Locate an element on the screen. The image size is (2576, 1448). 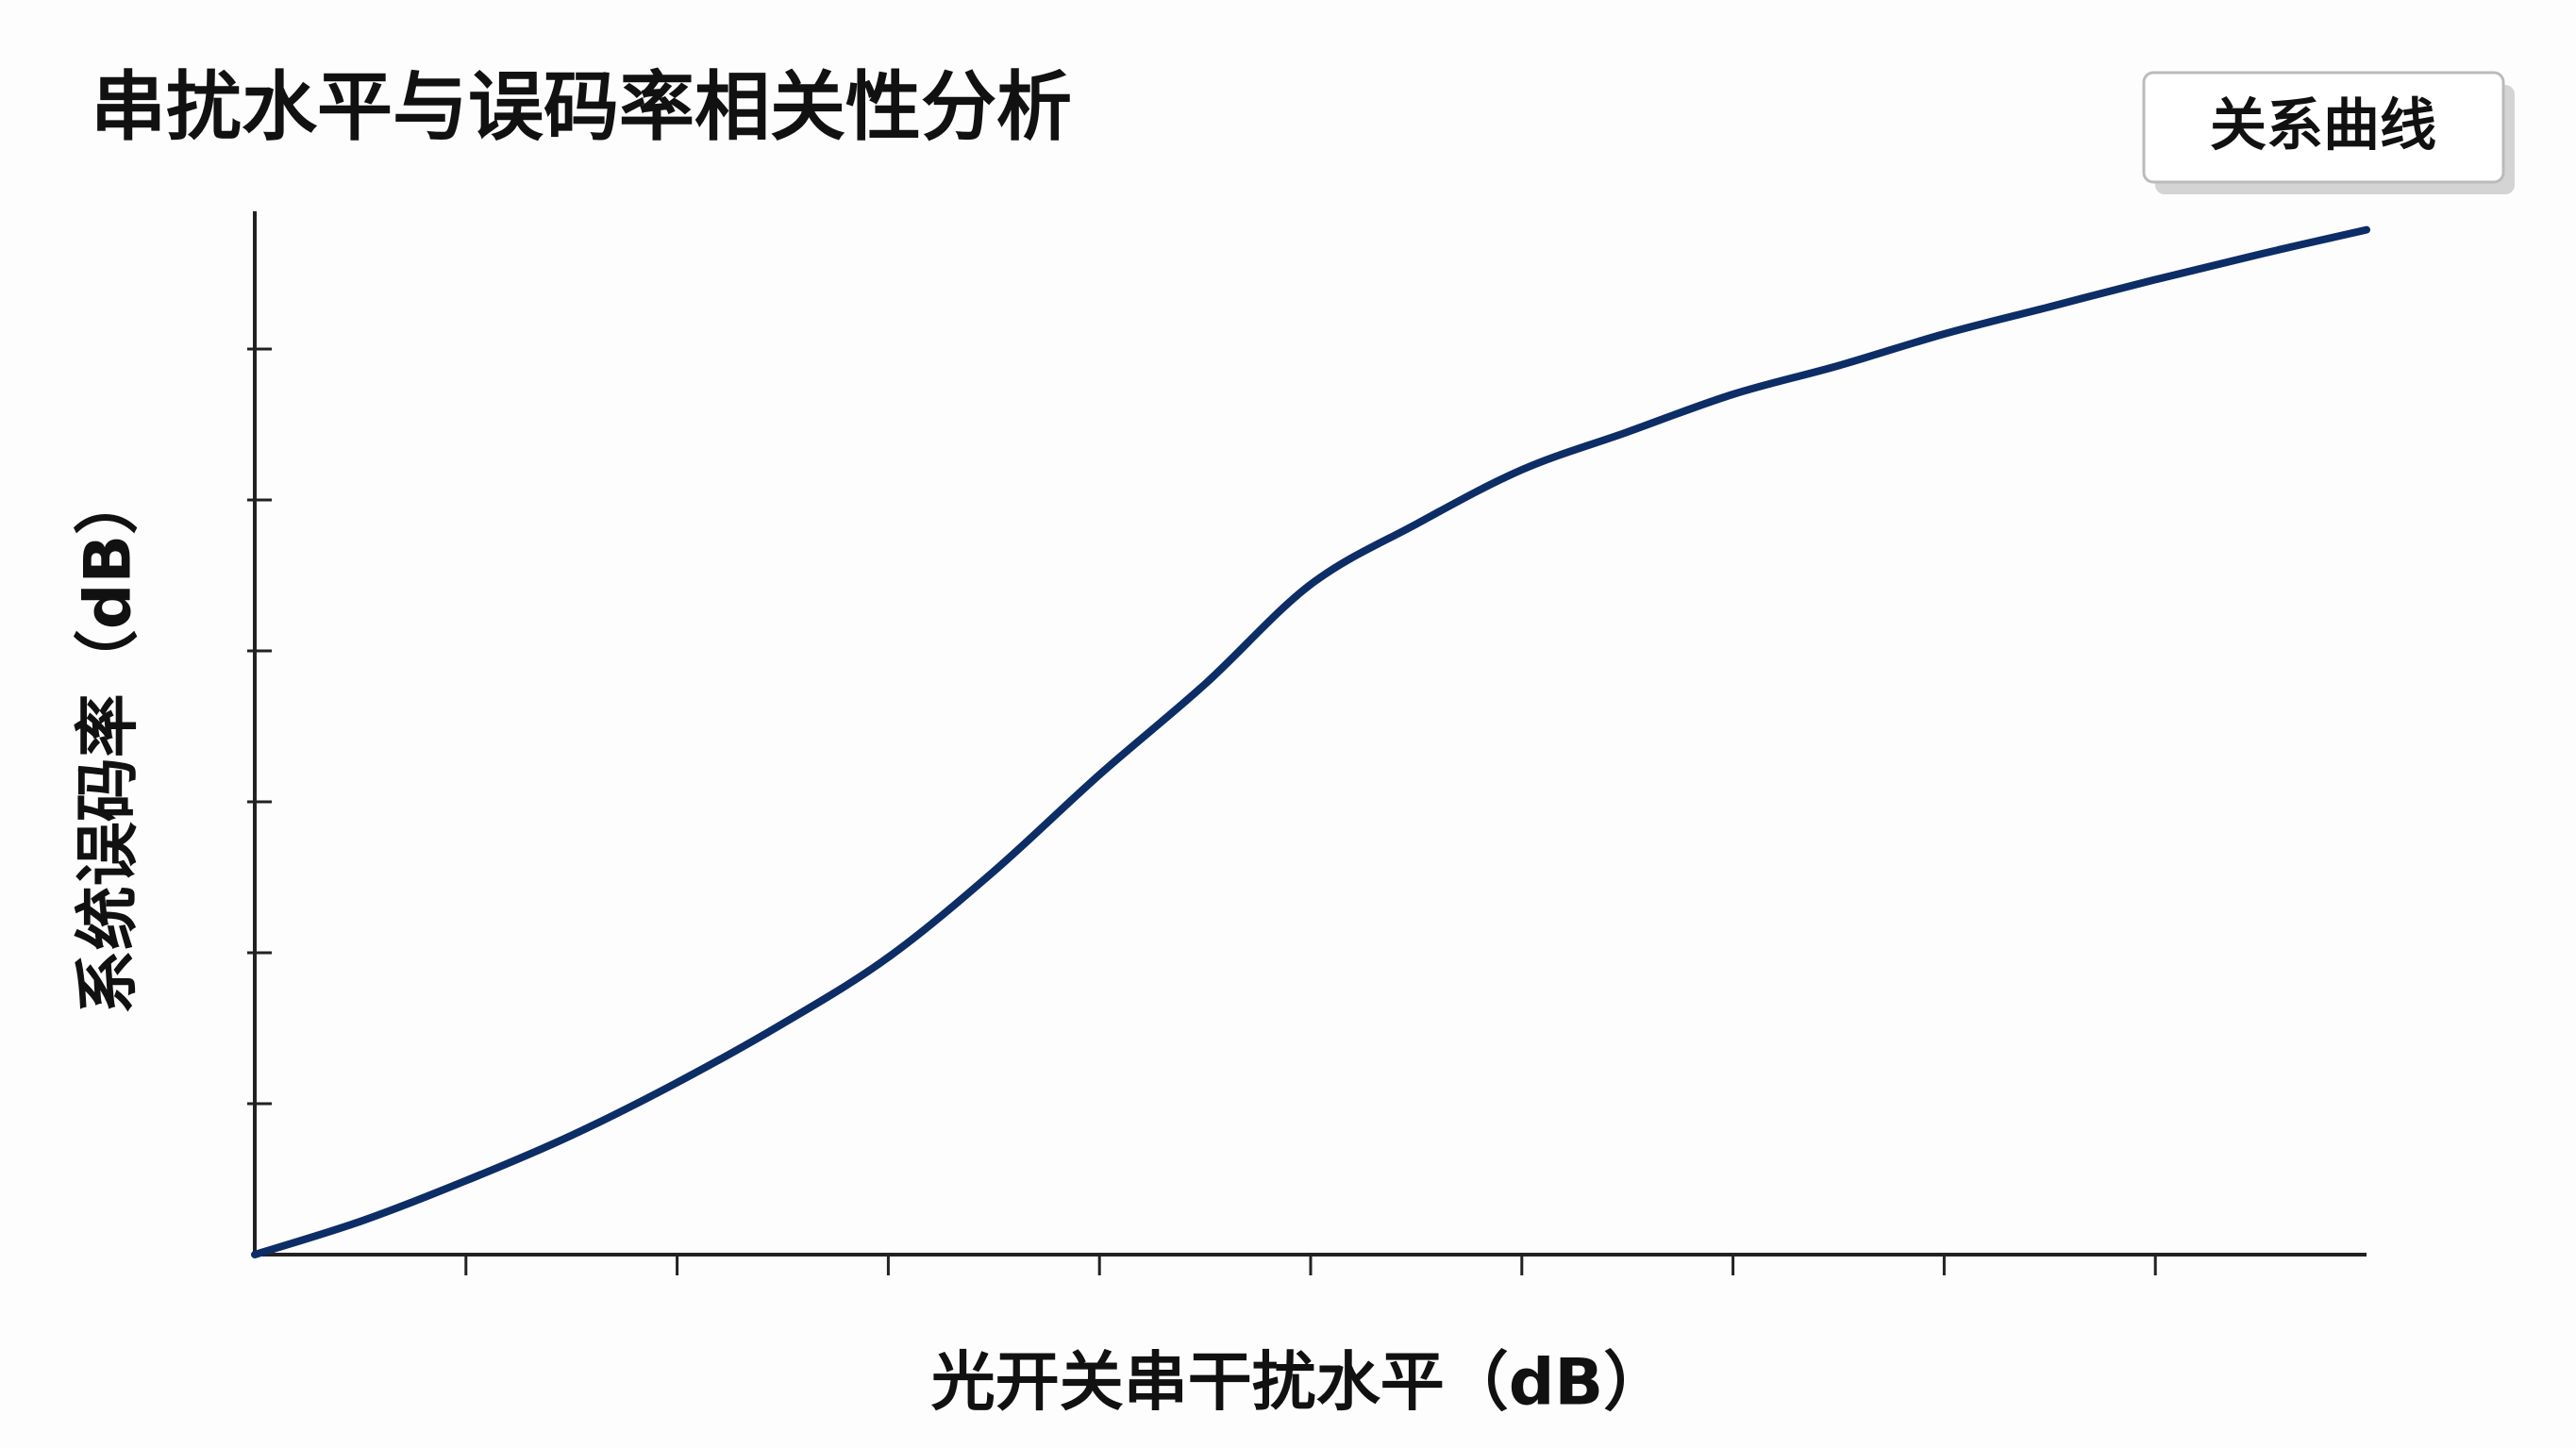
legend-label: 关系曲线 is located at coordinates (2323, 126).